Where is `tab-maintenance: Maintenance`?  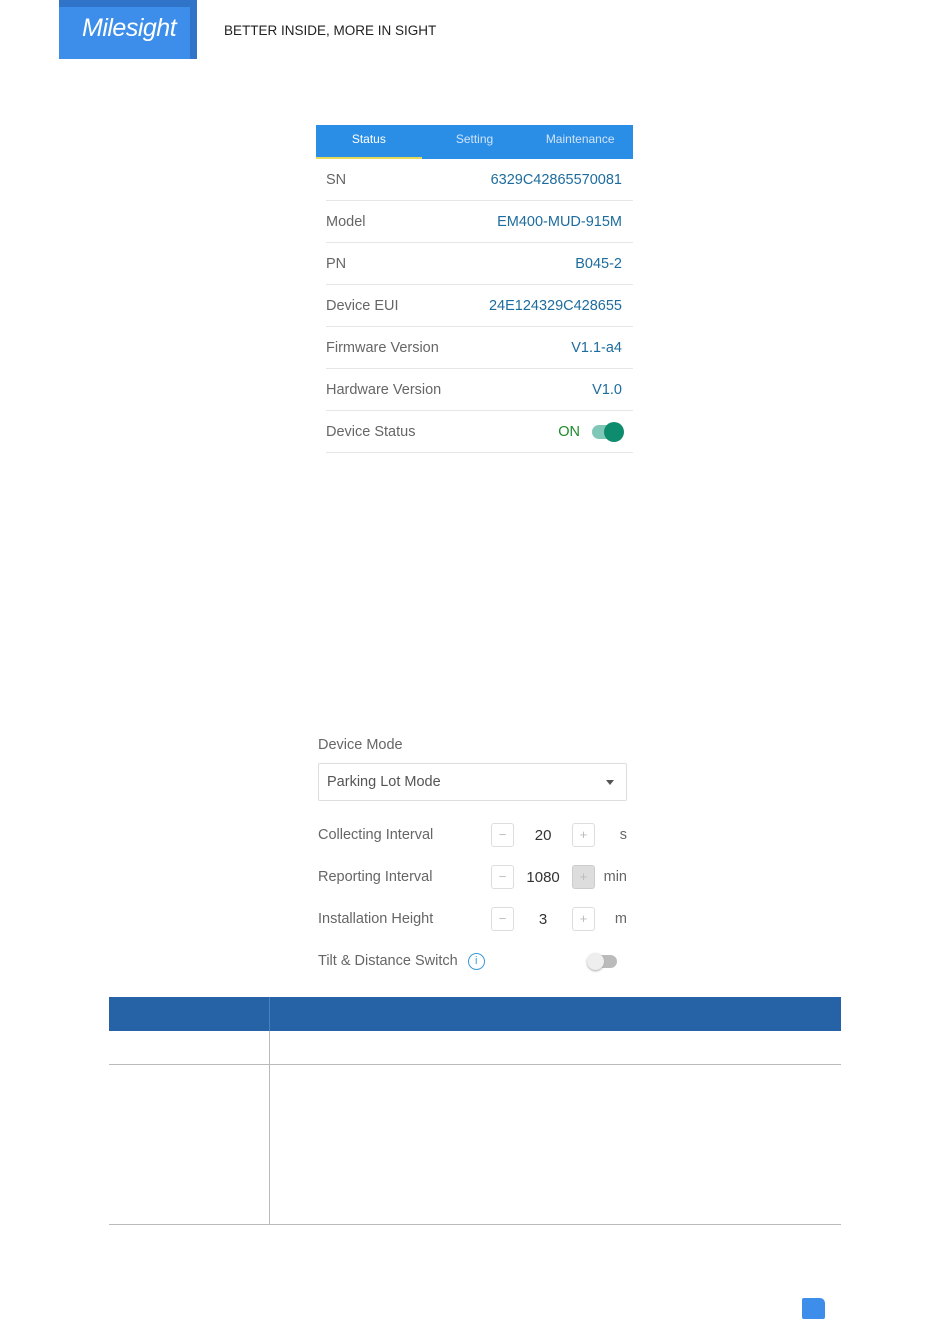
tab-maintenance: Maintenance is located at coordinates (580, 139).